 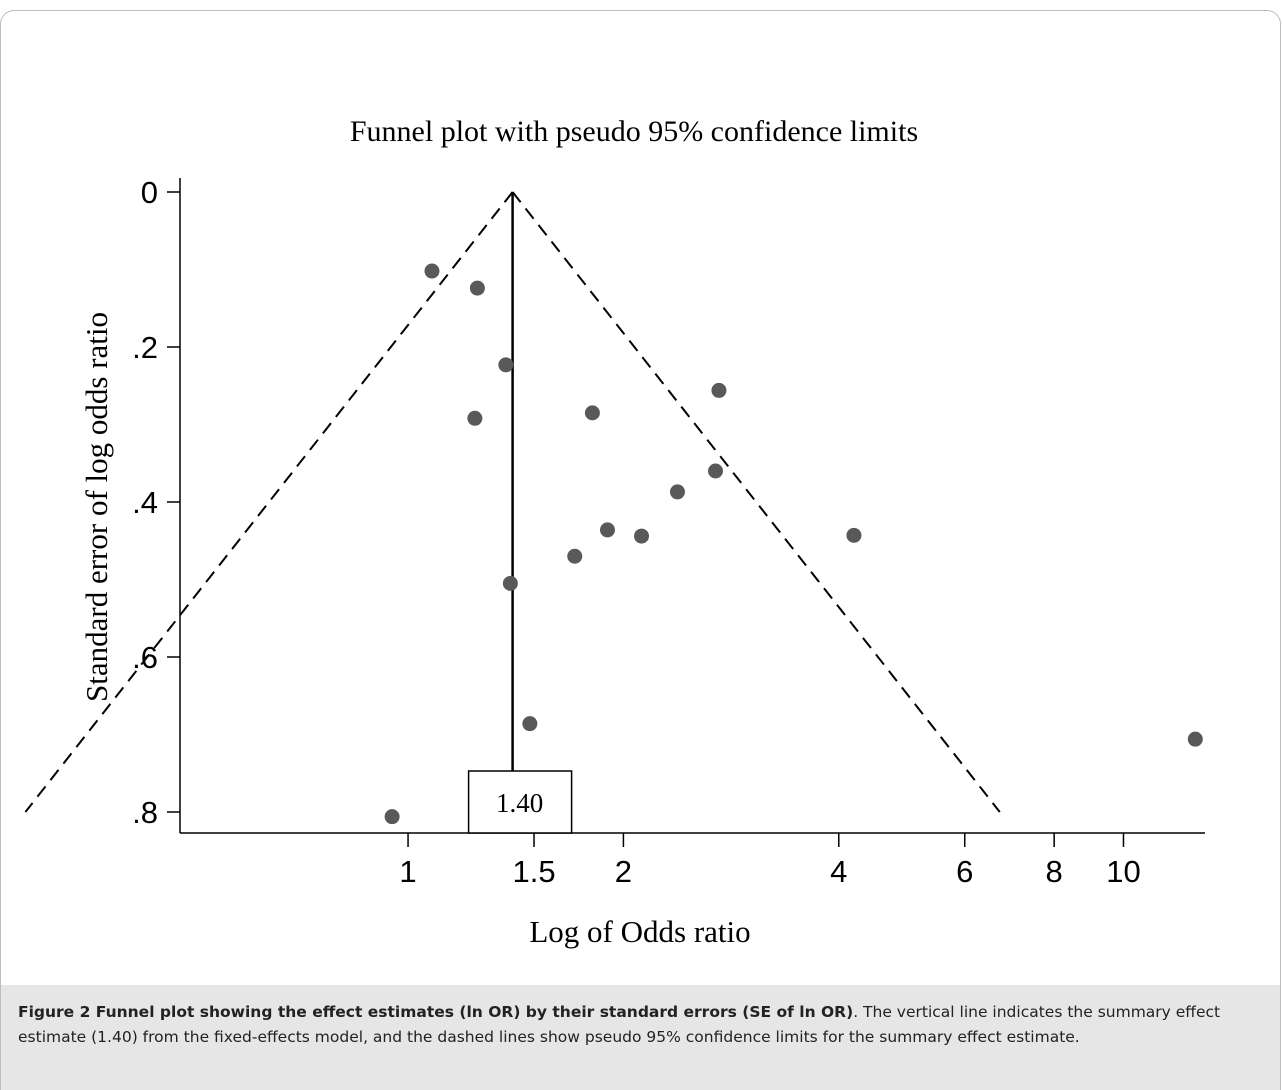 I want to click on y-tick-label: .4, so click(x=145, y=502).